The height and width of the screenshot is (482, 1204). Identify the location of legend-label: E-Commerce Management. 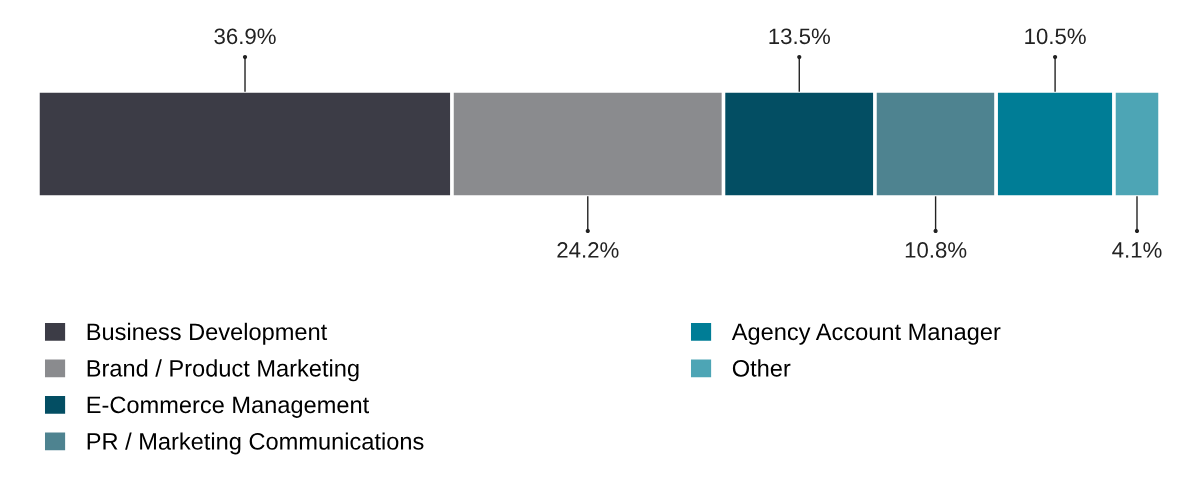
(228, 407).